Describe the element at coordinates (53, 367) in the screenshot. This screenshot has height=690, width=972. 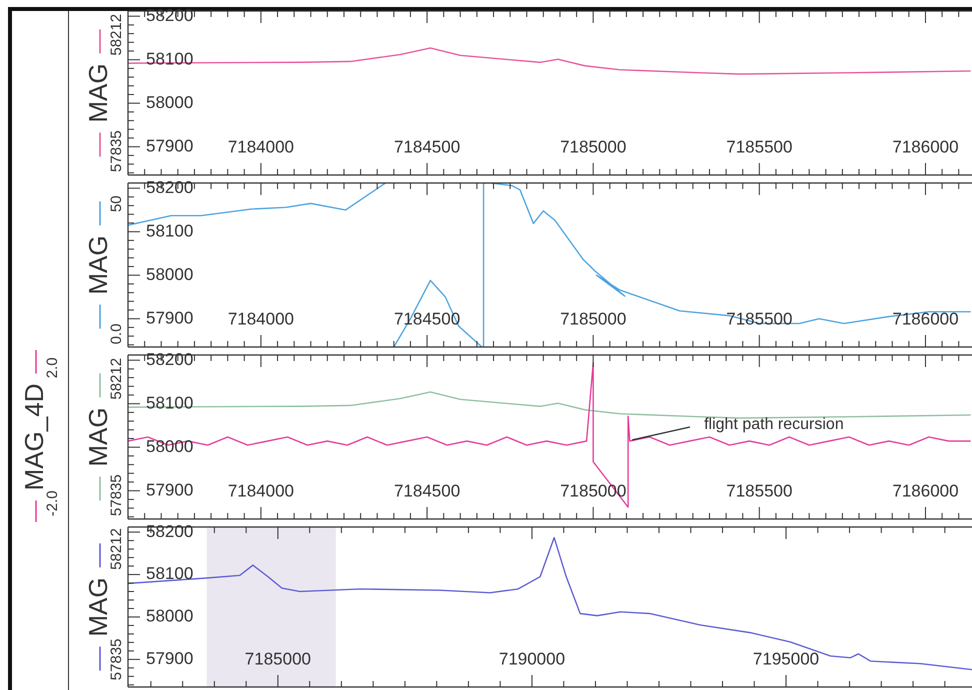
I see `y3-tick-label: 2.0` at that location.